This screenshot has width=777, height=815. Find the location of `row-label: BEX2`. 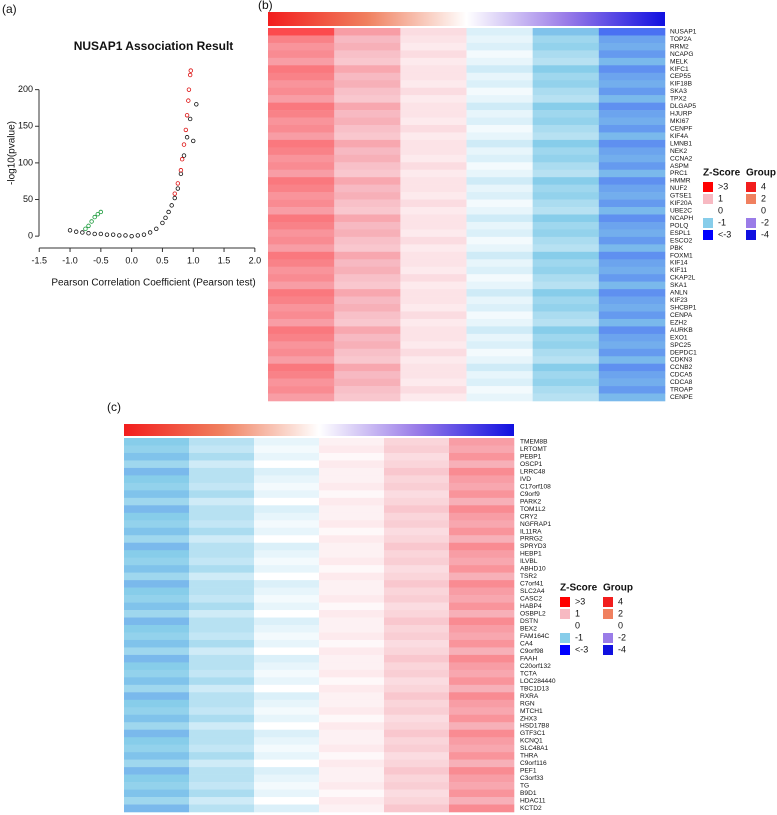

row-label: BEX2 is located at coordinates (528, 628).